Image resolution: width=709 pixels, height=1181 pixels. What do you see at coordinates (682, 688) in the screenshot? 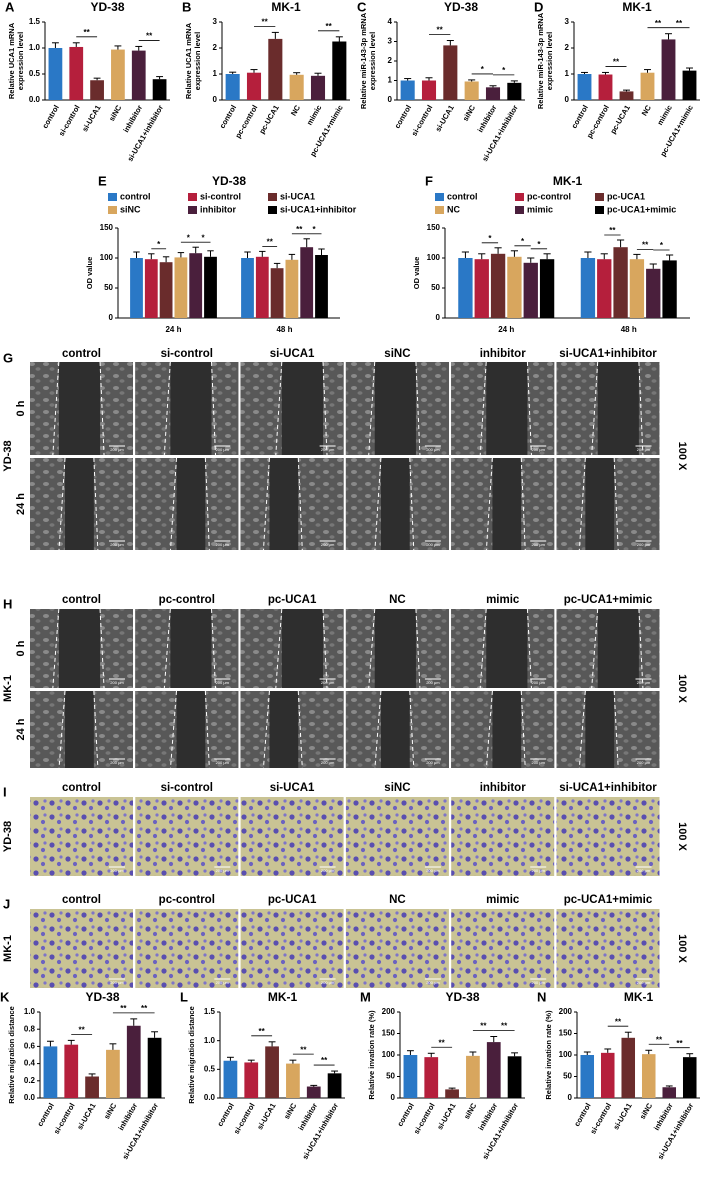
I see `magnification-label: 100 X` at bounding box center [682, 688].